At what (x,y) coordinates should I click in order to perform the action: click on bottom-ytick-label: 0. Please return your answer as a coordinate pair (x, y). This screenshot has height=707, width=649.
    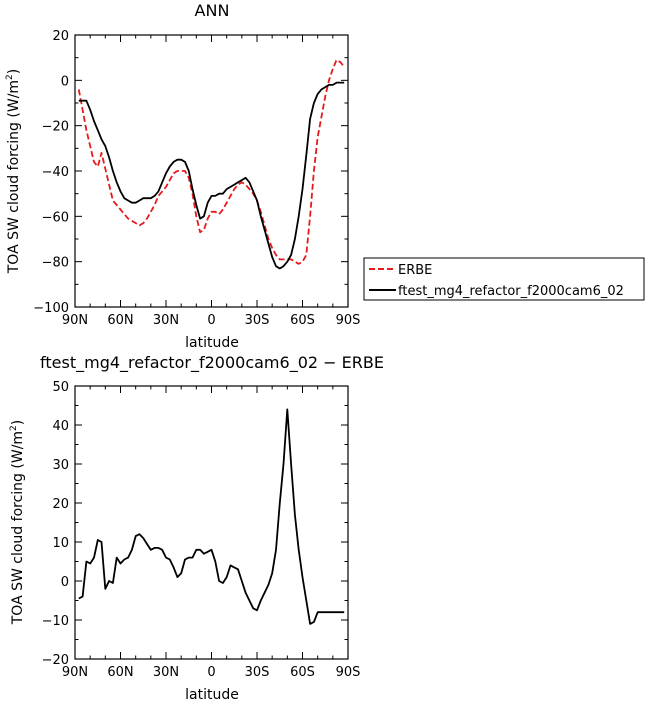
    Looking at the image, I should click on (65, 582).